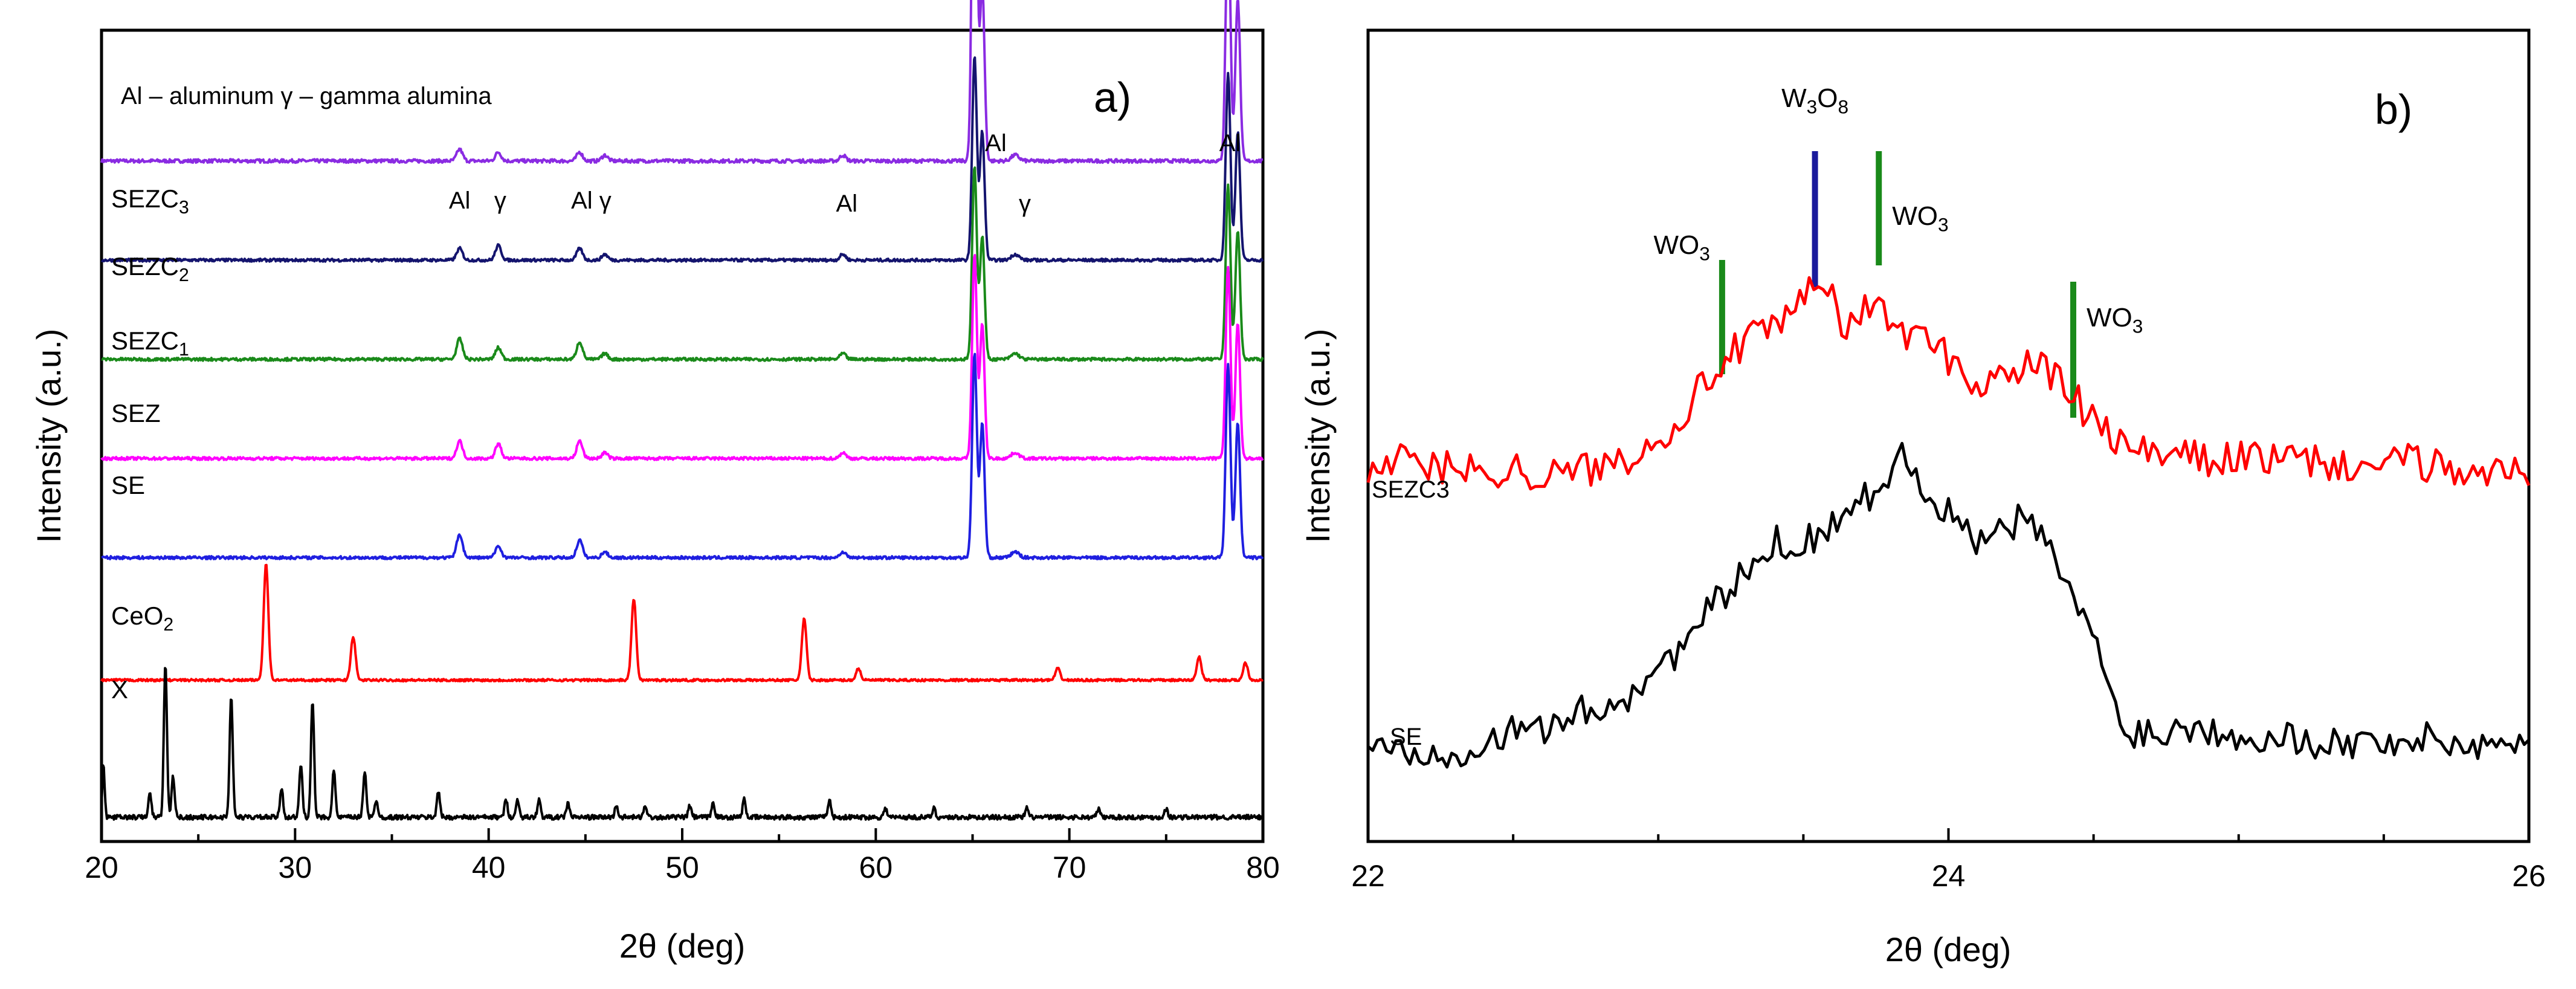 This screenshot has width=2576, height=989. I want to click on panel-b-x-axis-label: 2θ (deg), so click(1949, 949).